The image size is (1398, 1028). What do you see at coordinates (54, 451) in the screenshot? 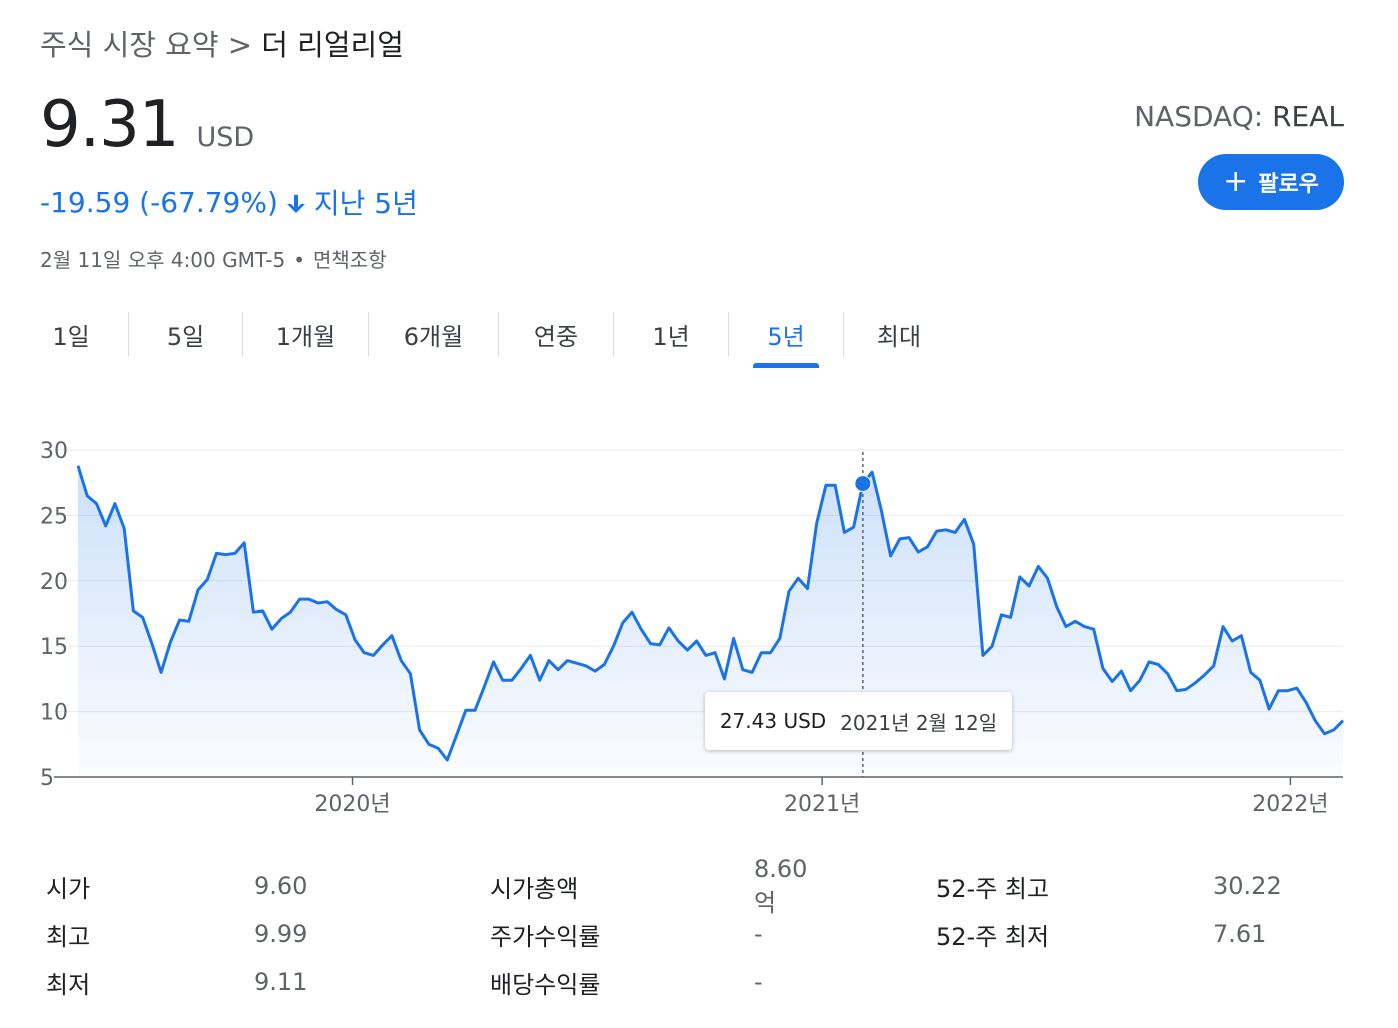
I see `y-tick-label: 30` at bounding box center [54, 451].